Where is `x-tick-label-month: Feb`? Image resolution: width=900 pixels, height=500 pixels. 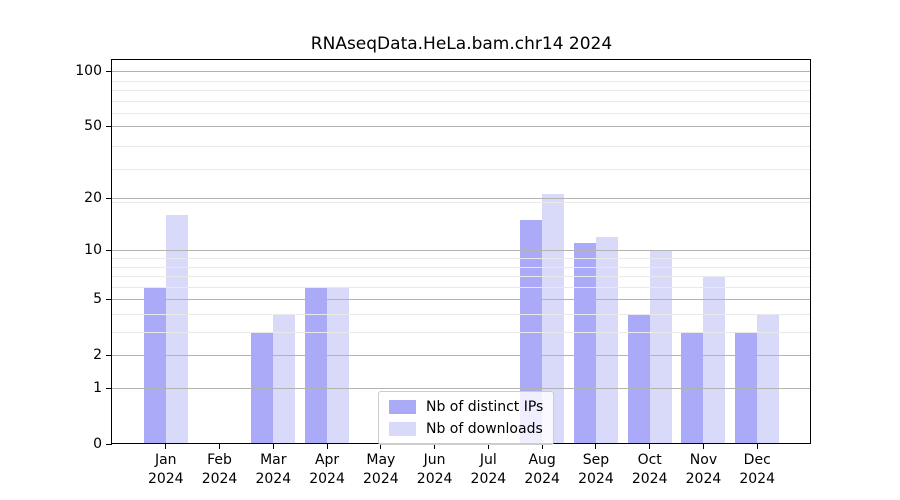
x-tick-label-month: Feb is located at coordinates (219, 460).